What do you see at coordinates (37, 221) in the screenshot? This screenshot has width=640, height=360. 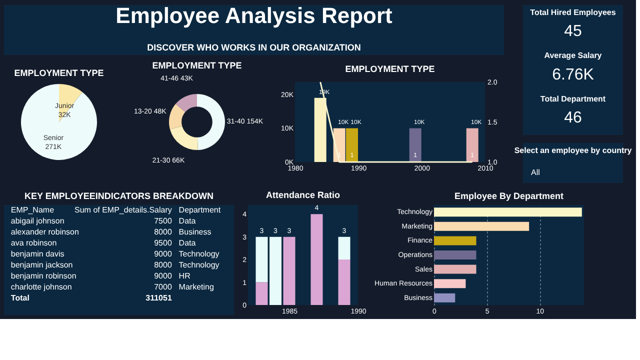 I see `category-label: abigail johnson` at bounding box center [37, 221].